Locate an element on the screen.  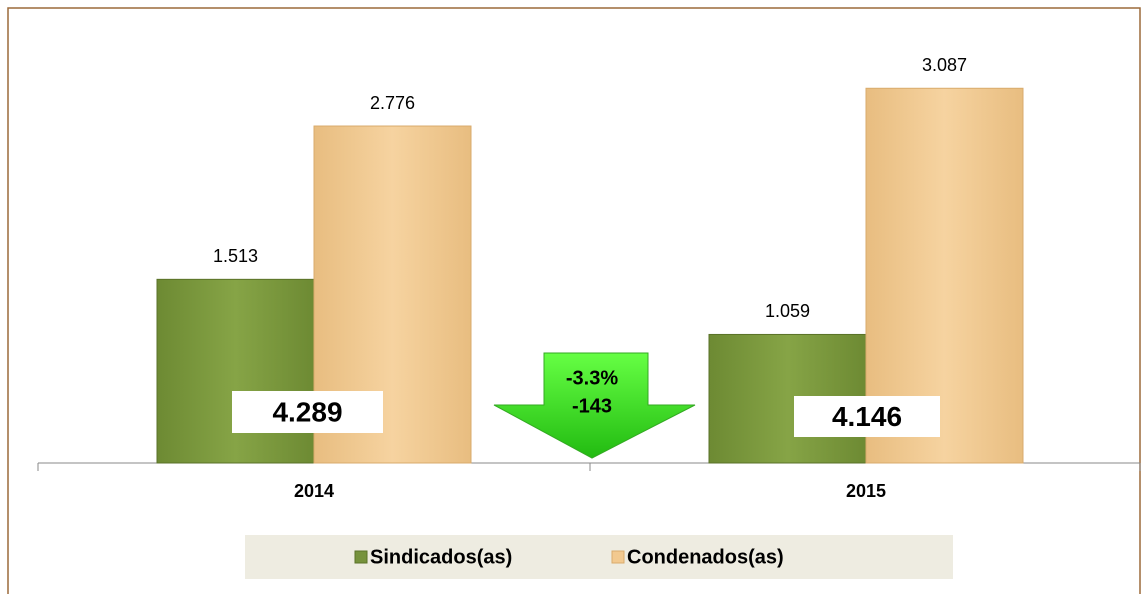
change-absolute: -143 is located at coordinates (592, 406).